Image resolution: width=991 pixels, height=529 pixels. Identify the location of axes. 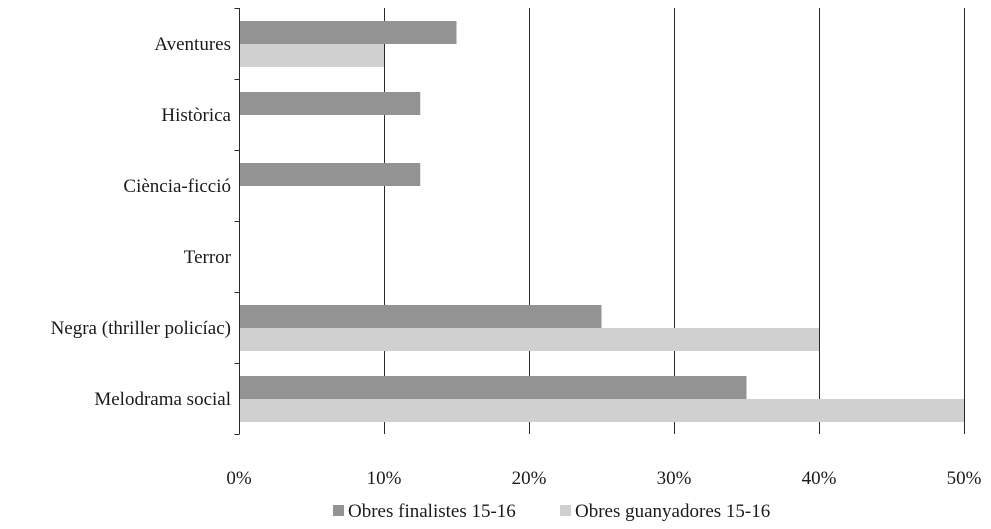
(237, 221).